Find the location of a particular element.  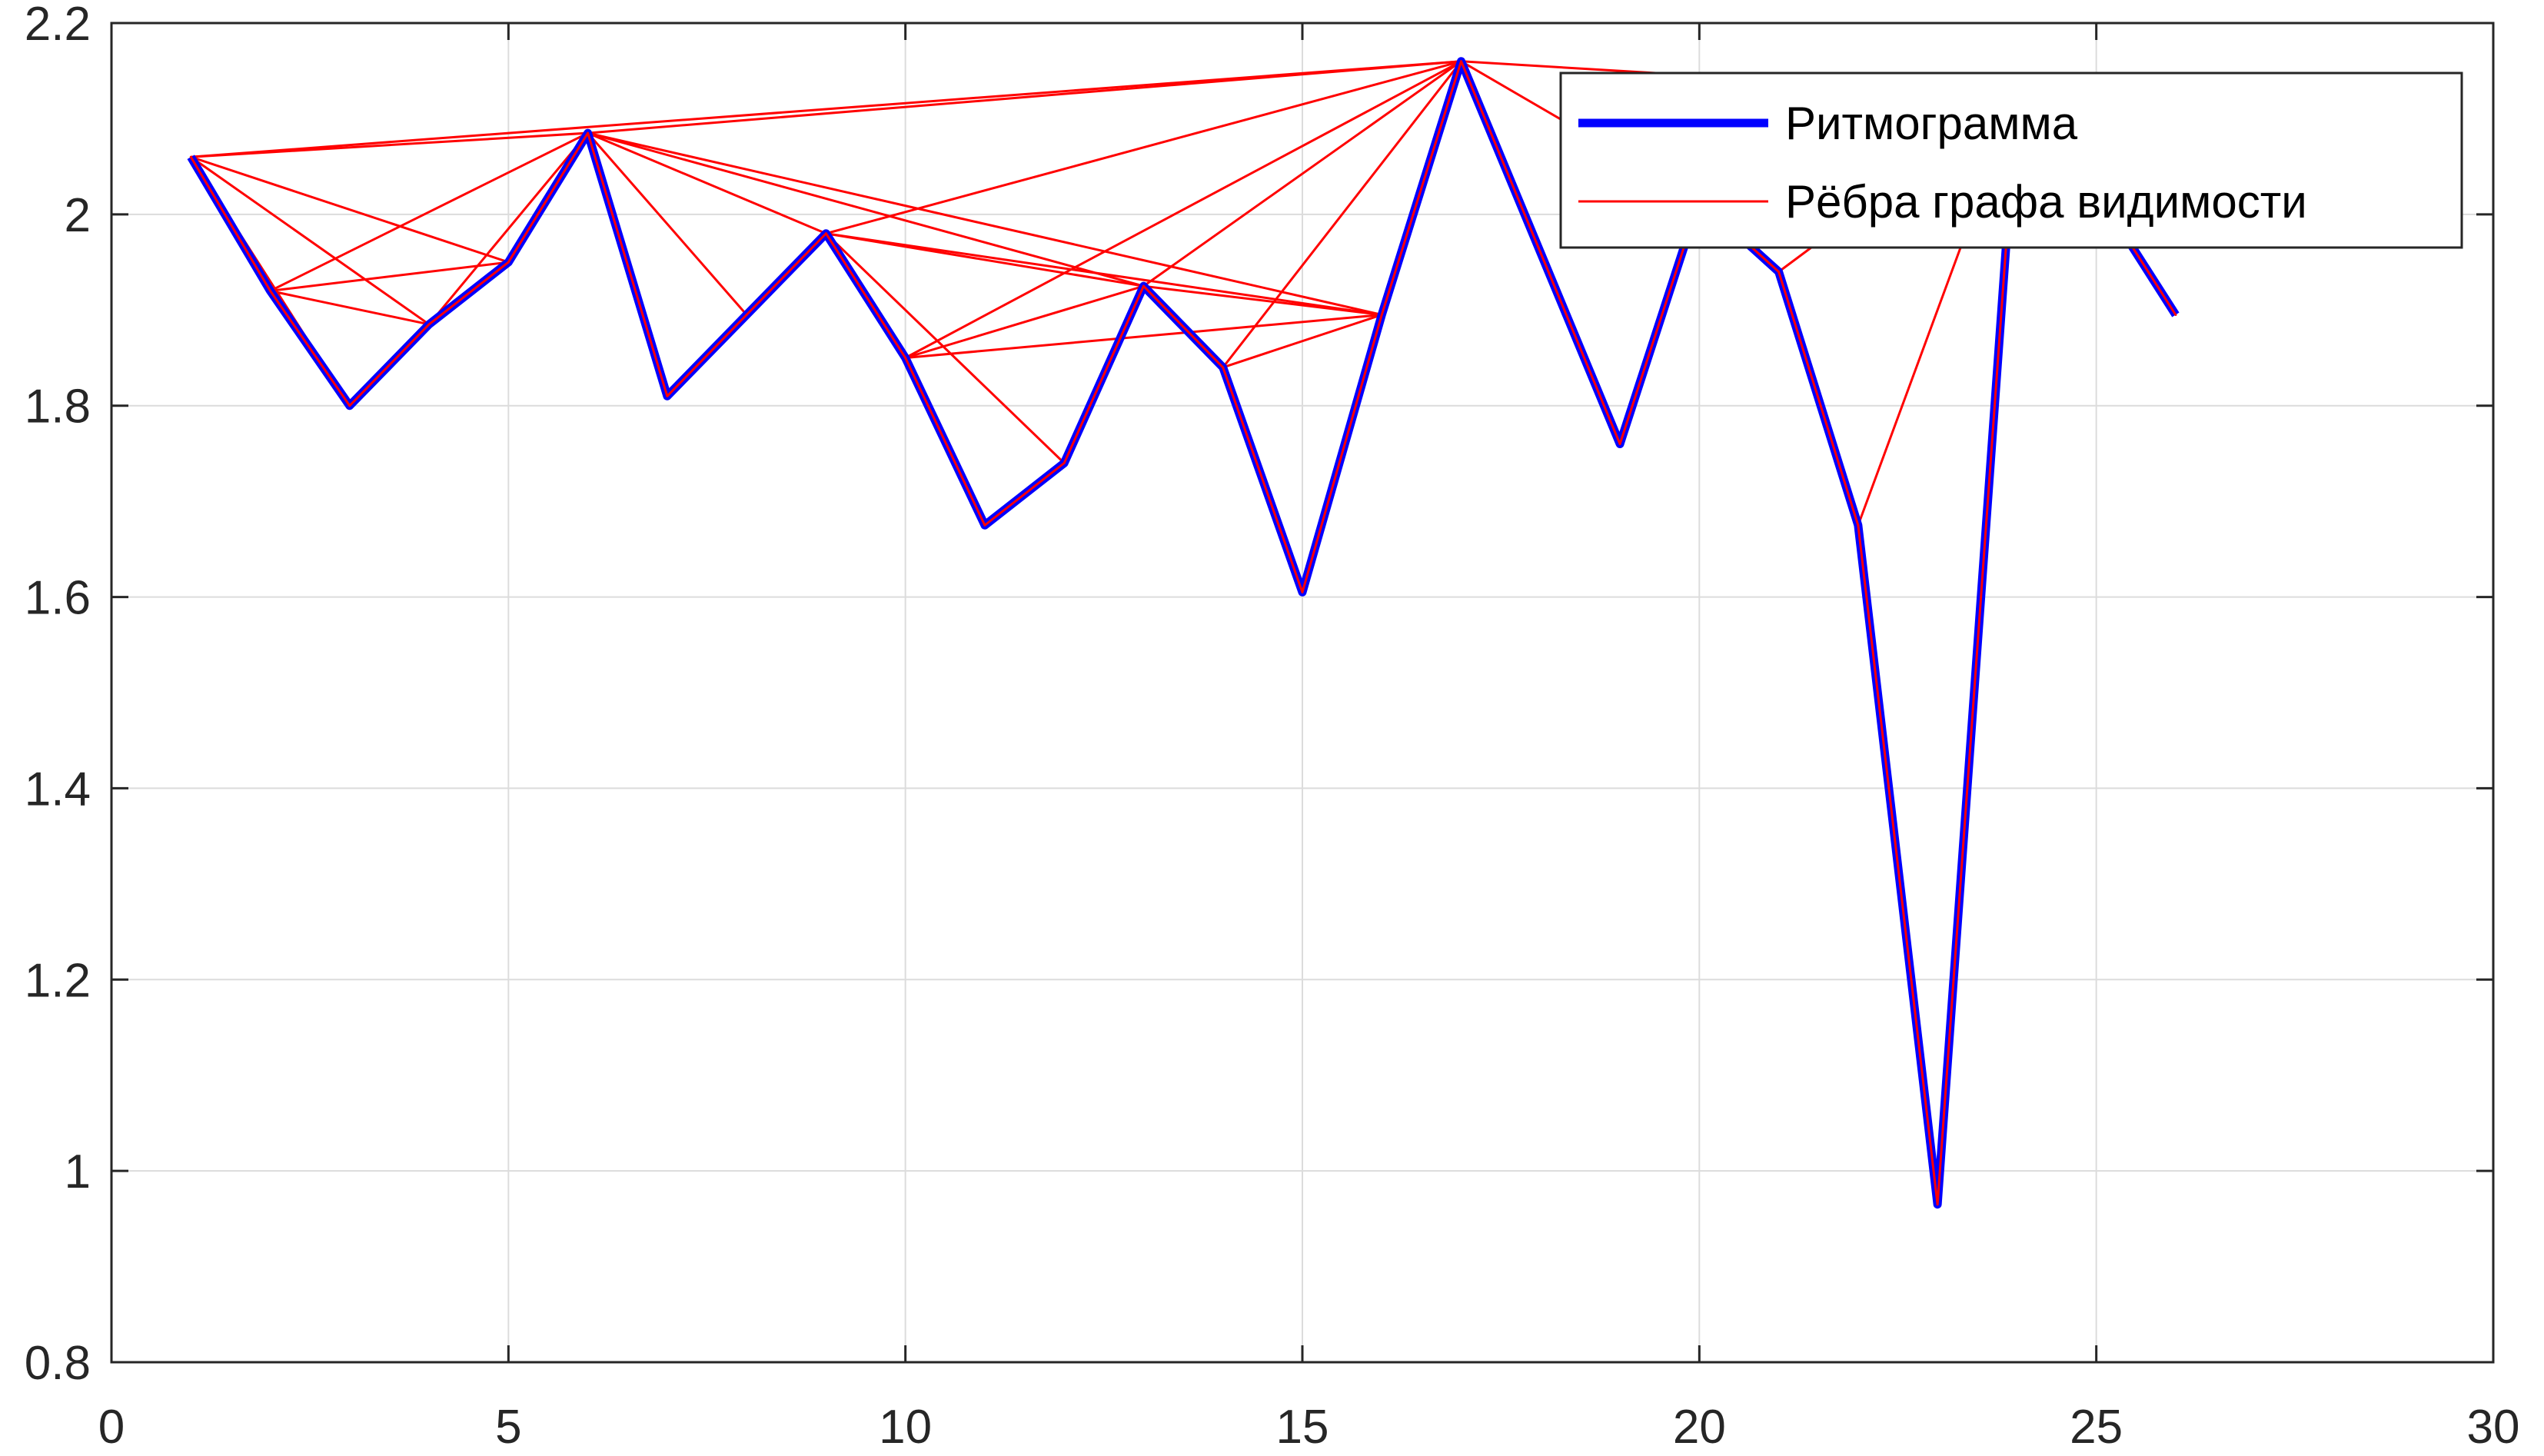

x-tick-label: 25 is located at coordinates (2096, 1428).